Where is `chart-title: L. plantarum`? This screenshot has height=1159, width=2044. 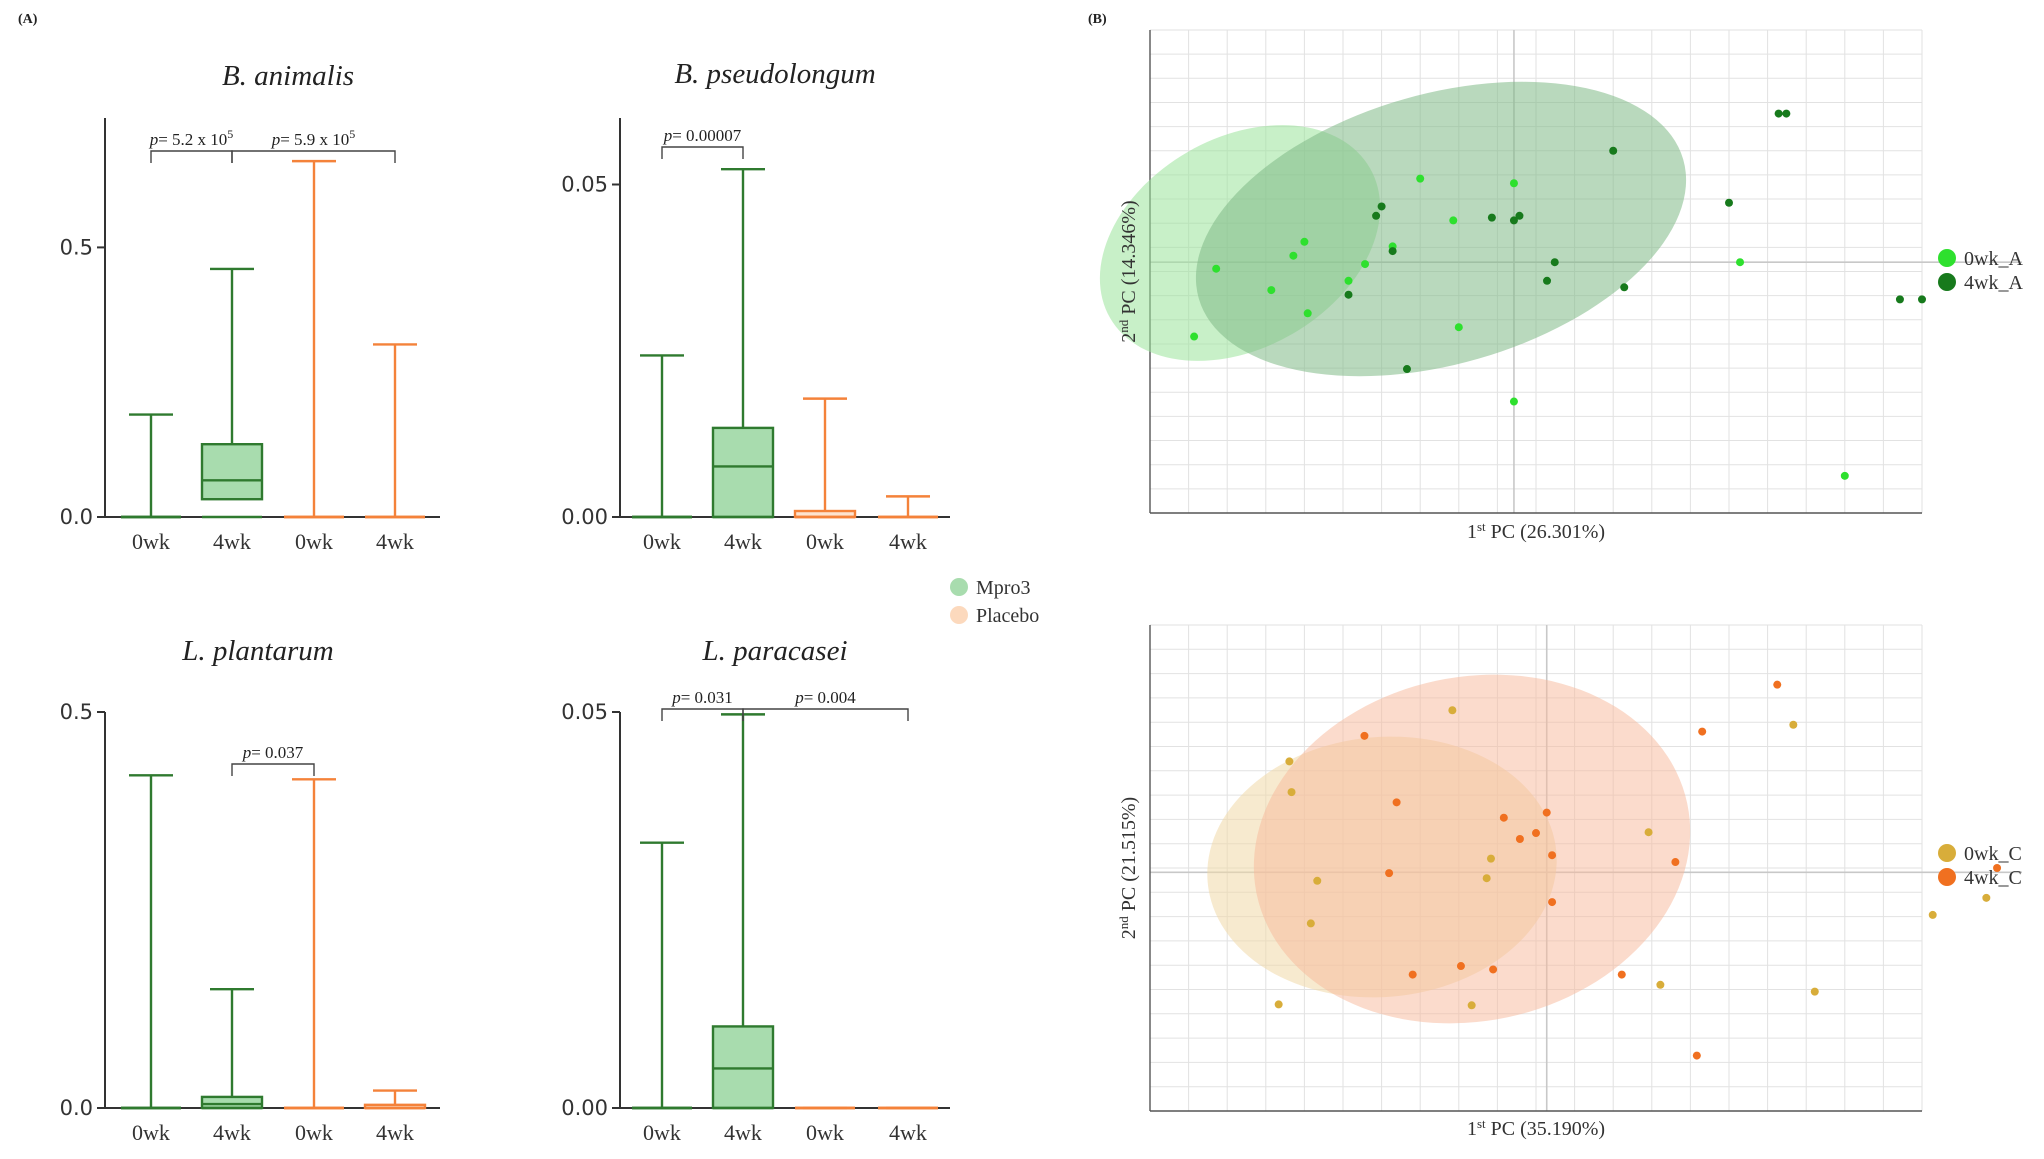 chart-title: L. plantarum is located at coordinates (257, 651).